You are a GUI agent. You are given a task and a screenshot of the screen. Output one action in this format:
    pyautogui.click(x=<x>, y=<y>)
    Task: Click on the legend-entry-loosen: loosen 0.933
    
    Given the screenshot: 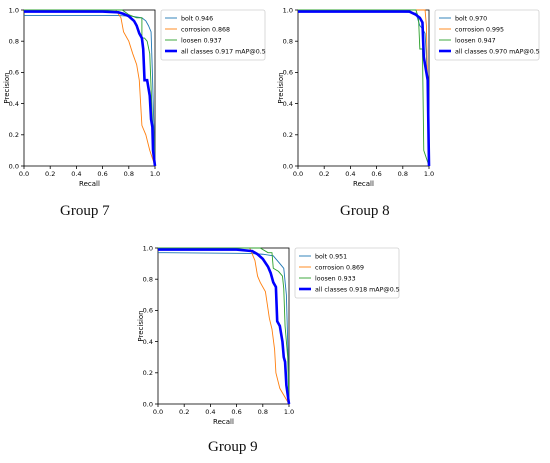 What is the action you would take?
    pyautogui.click(x=335, y=278)
    